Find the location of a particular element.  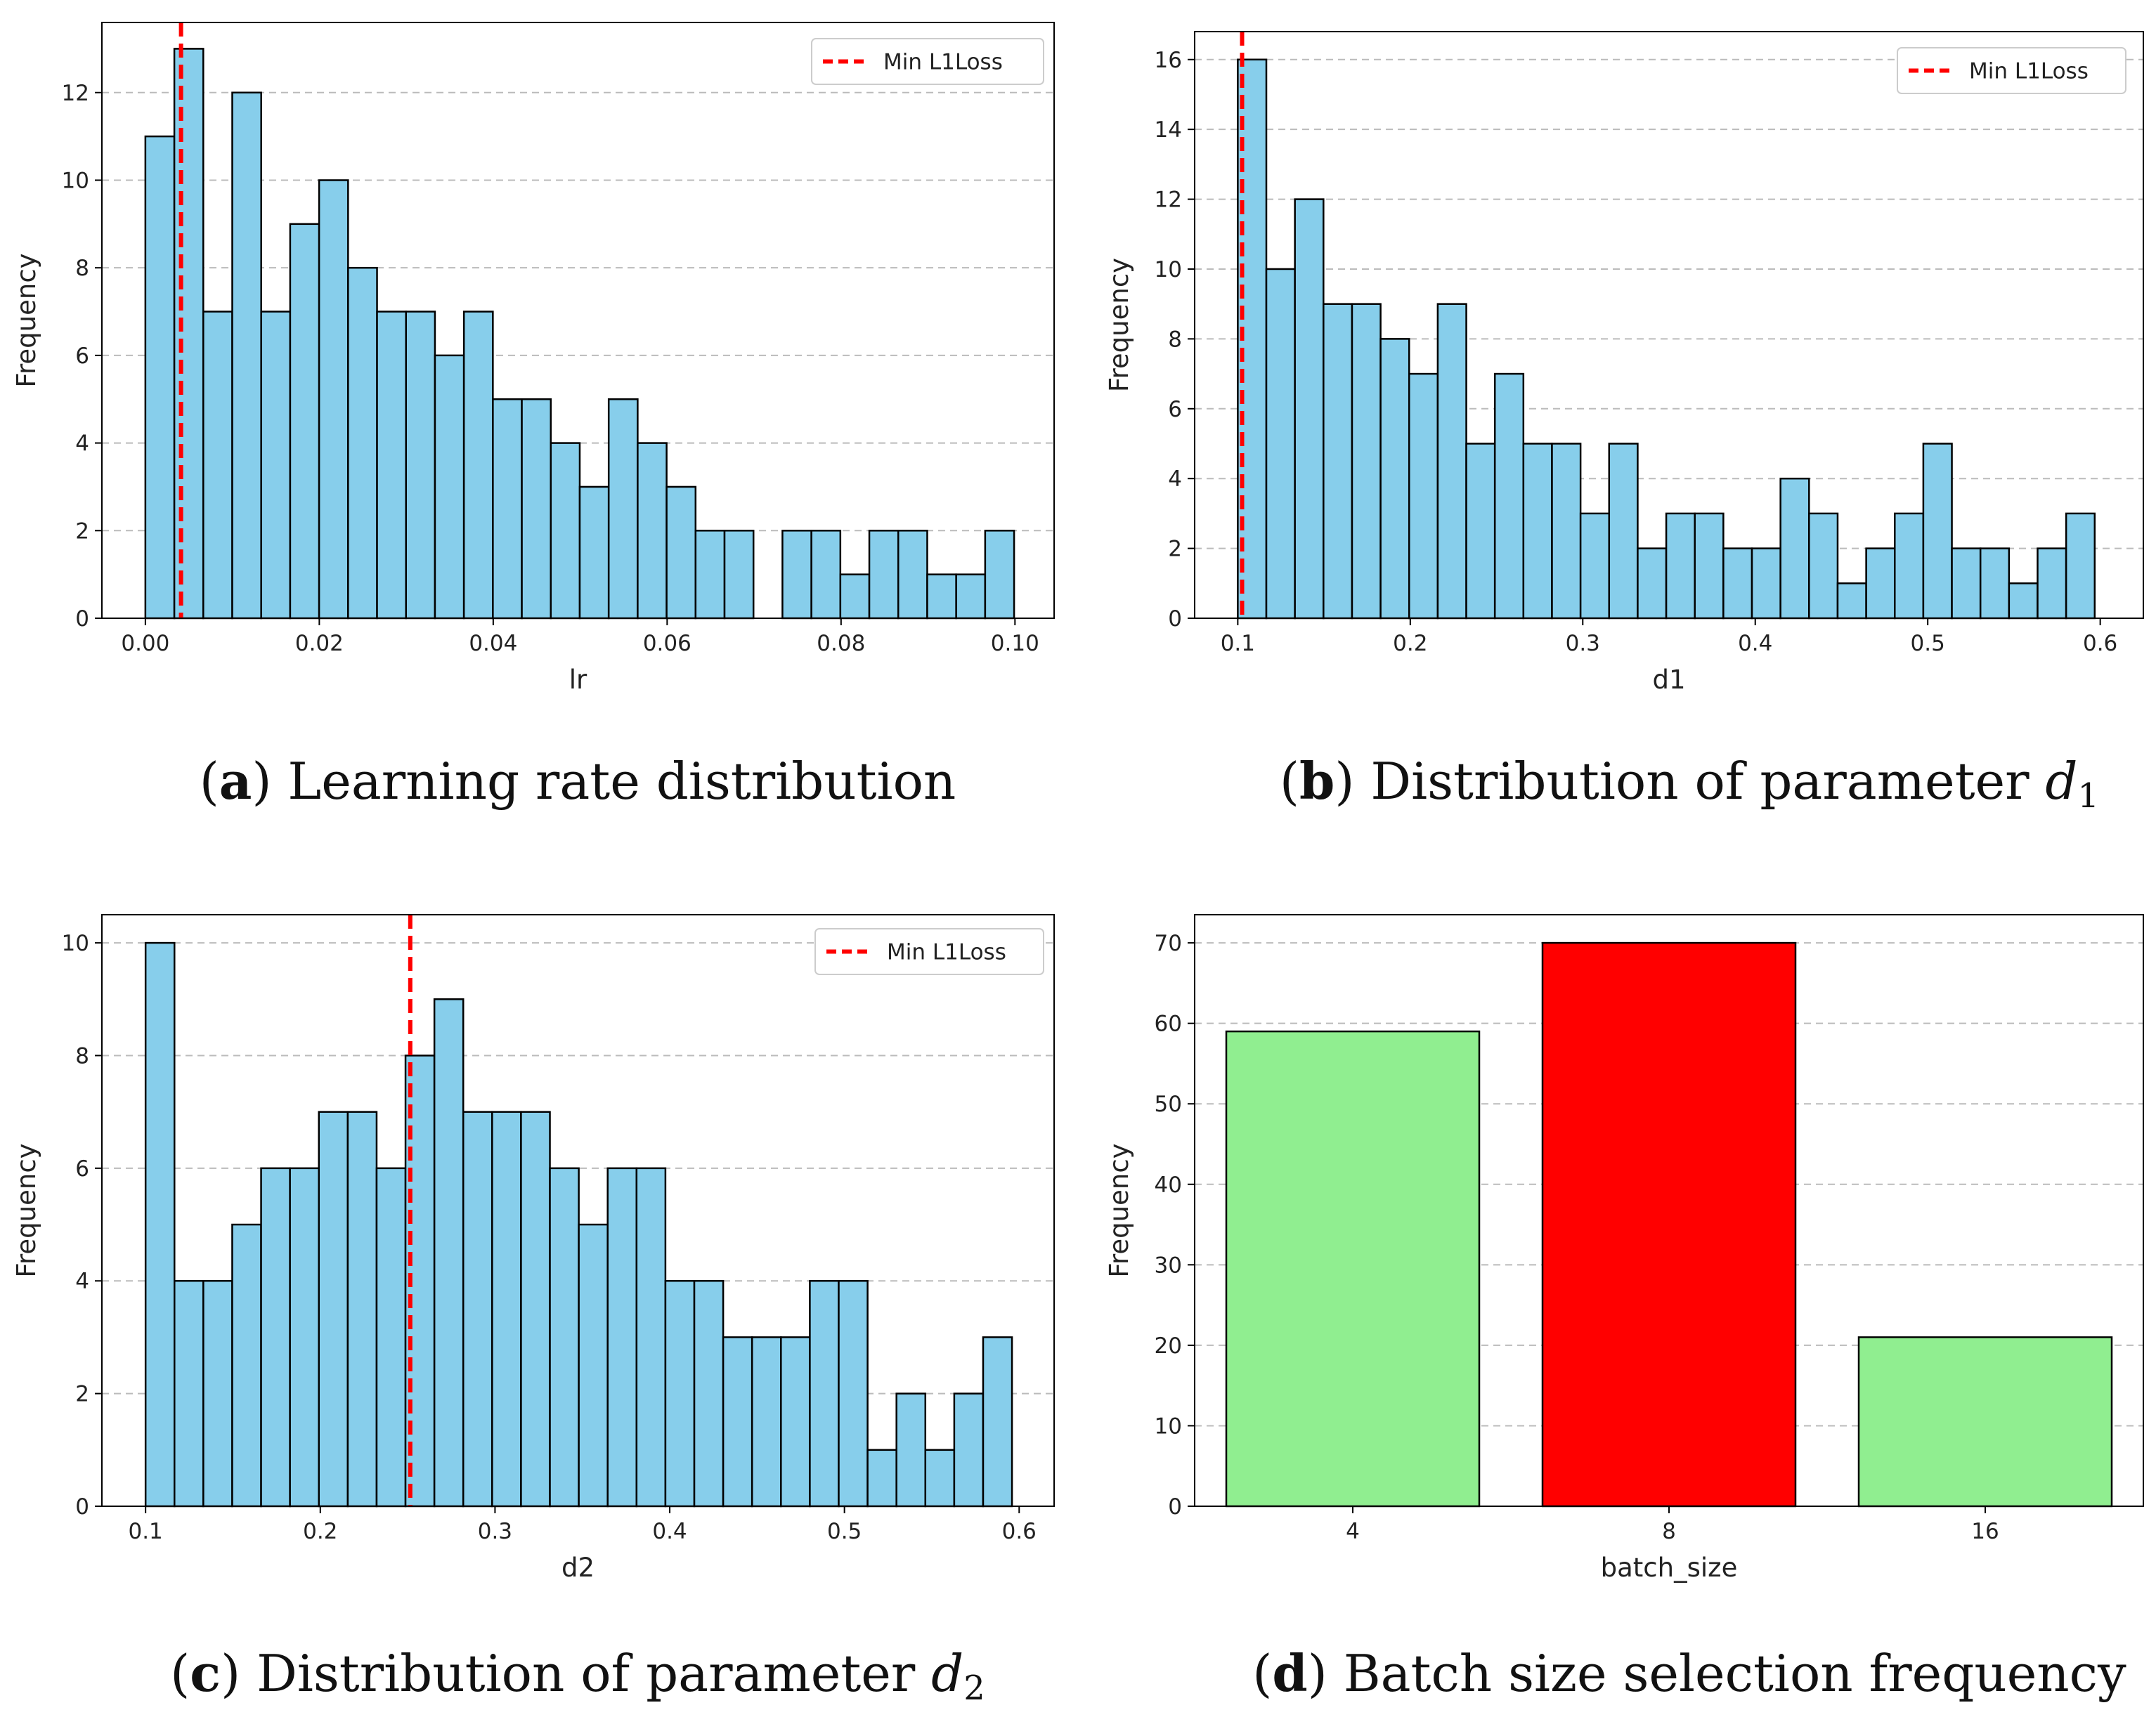

caption-letter: b is located at coordinates (1316, 781).